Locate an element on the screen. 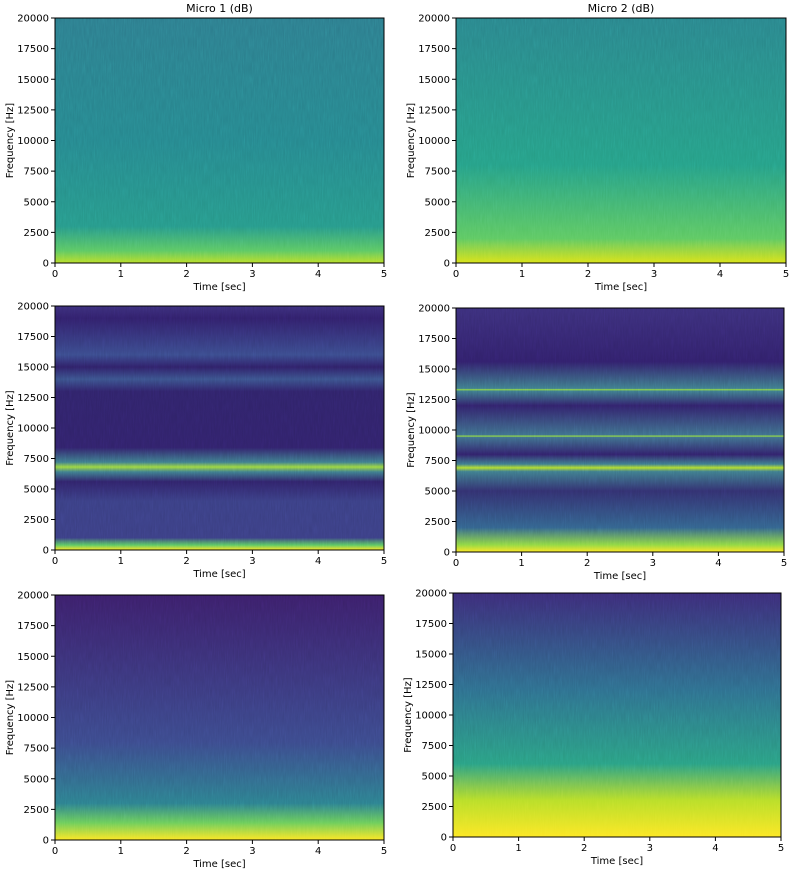  chart-title: Micro 2 (dB) is located at coordinates (621, 8).